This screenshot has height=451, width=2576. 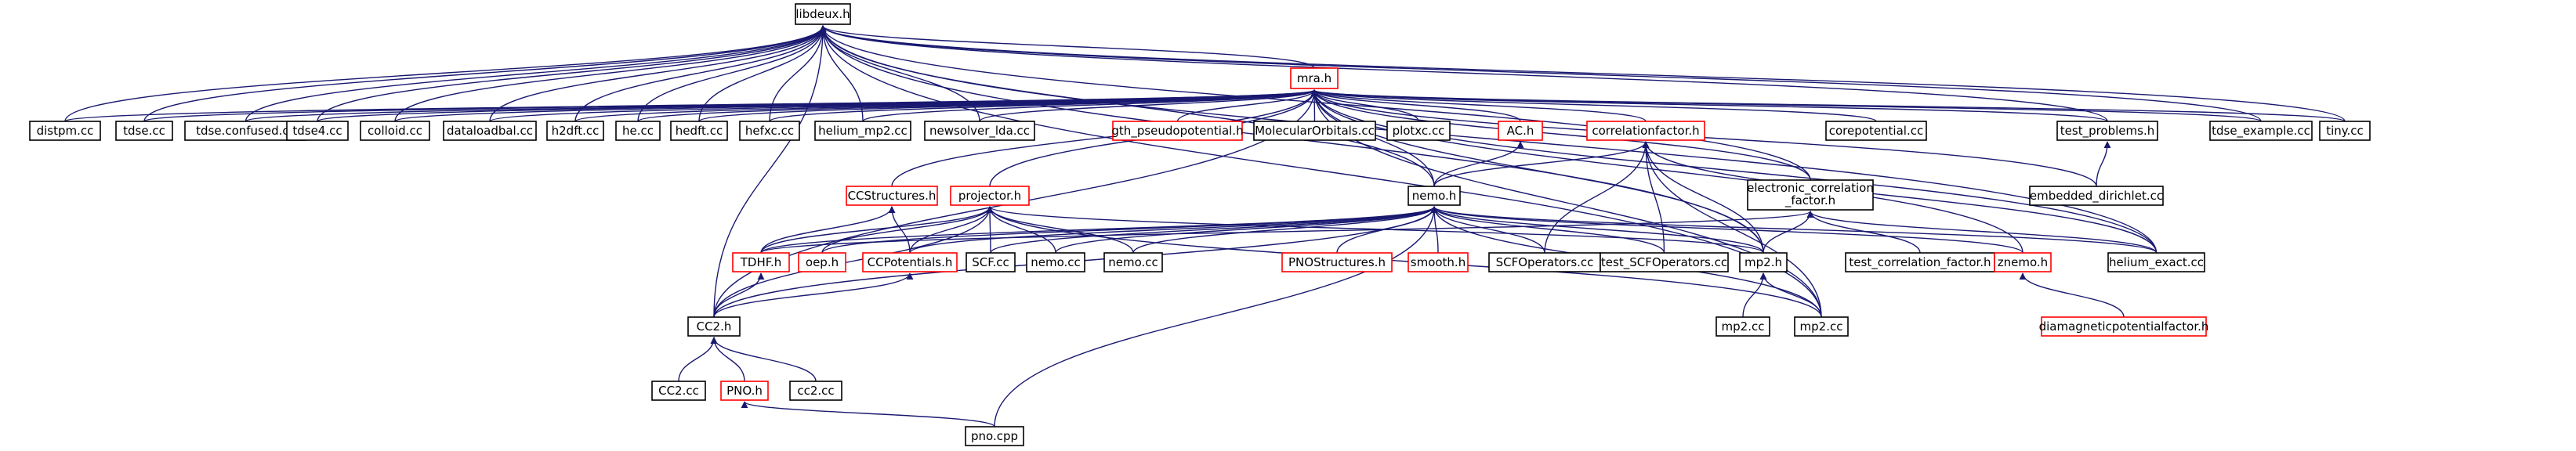 I want to click on node-cc2-cc-2: cc2.cc, so click(x=815, y=391).